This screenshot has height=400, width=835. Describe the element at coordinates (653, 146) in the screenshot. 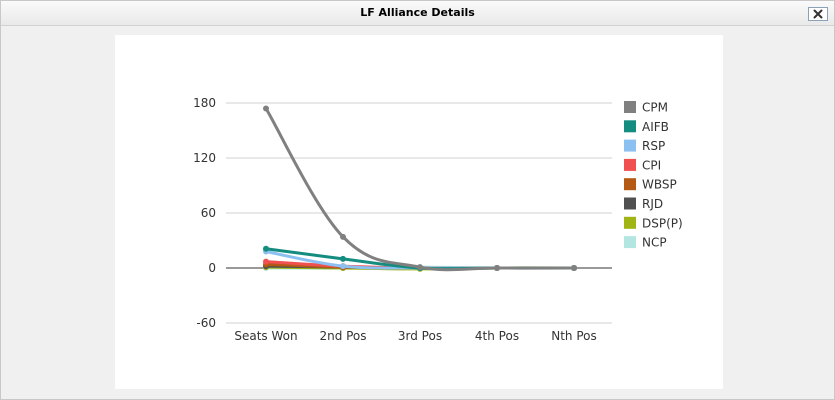

I see `legend-label: RSP` at that location.